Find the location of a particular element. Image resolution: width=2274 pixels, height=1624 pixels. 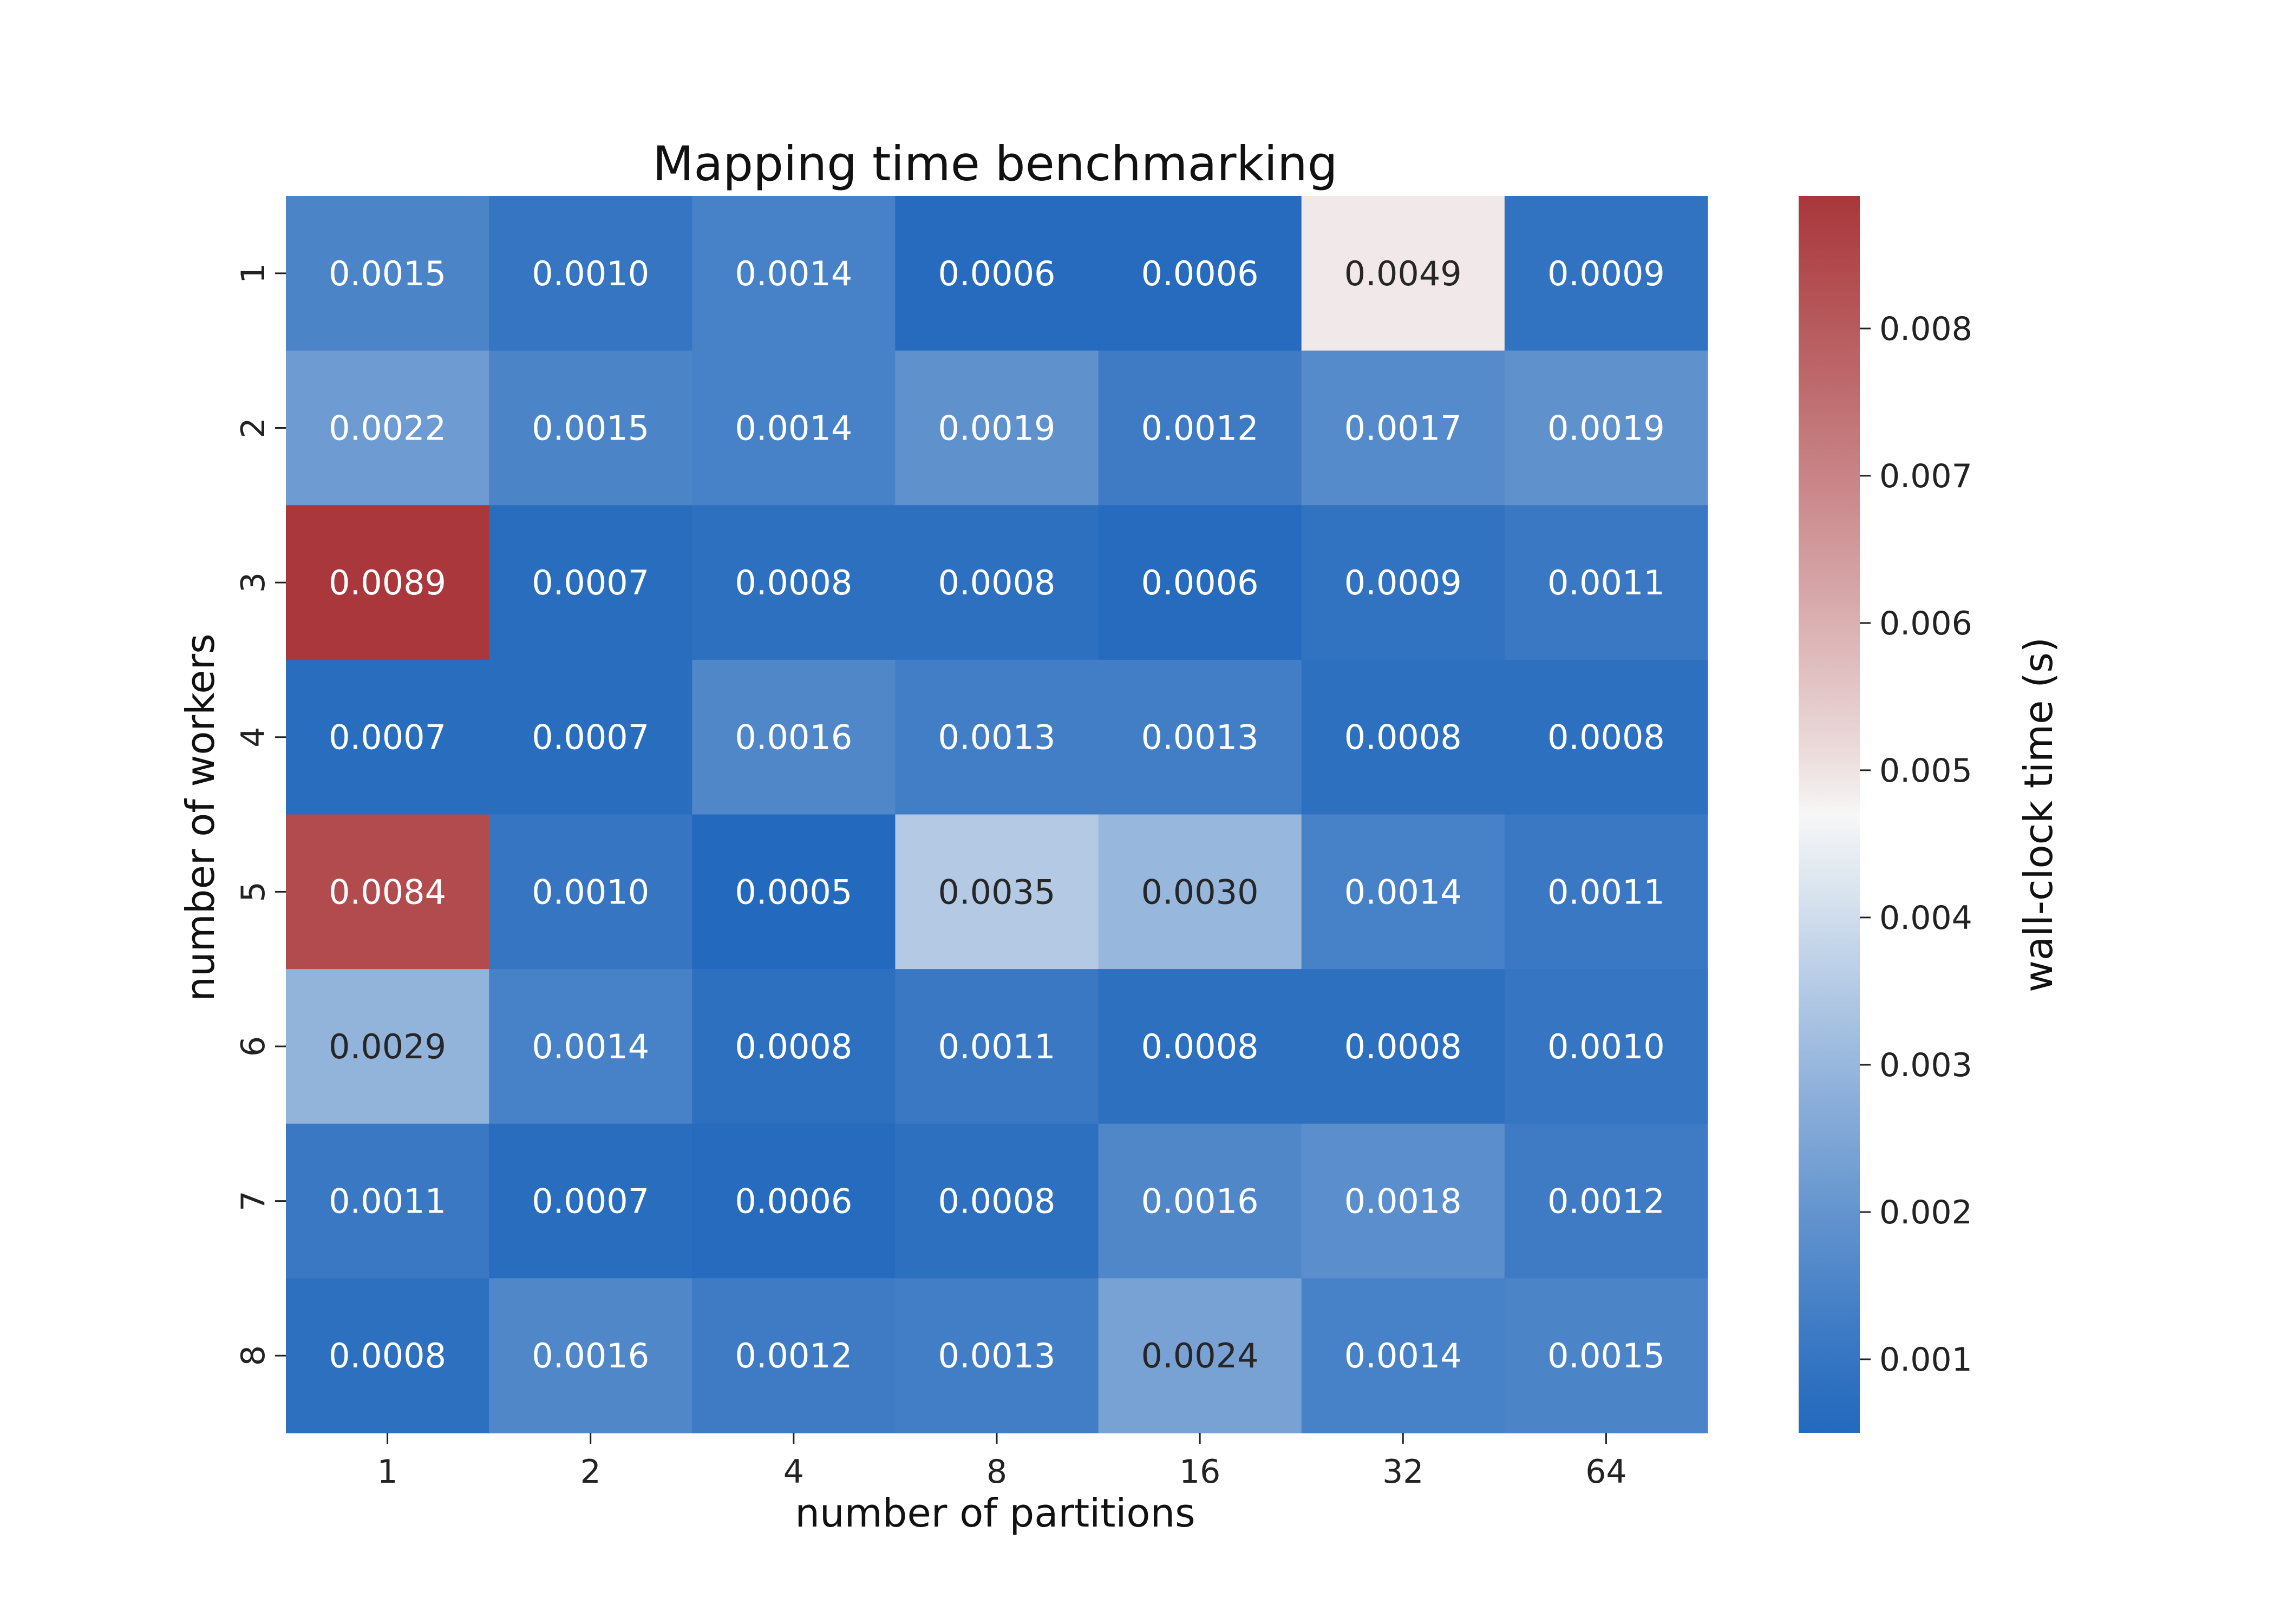

colorbar-tick-label: 0.001 is located at coordinates (1926, 1360).